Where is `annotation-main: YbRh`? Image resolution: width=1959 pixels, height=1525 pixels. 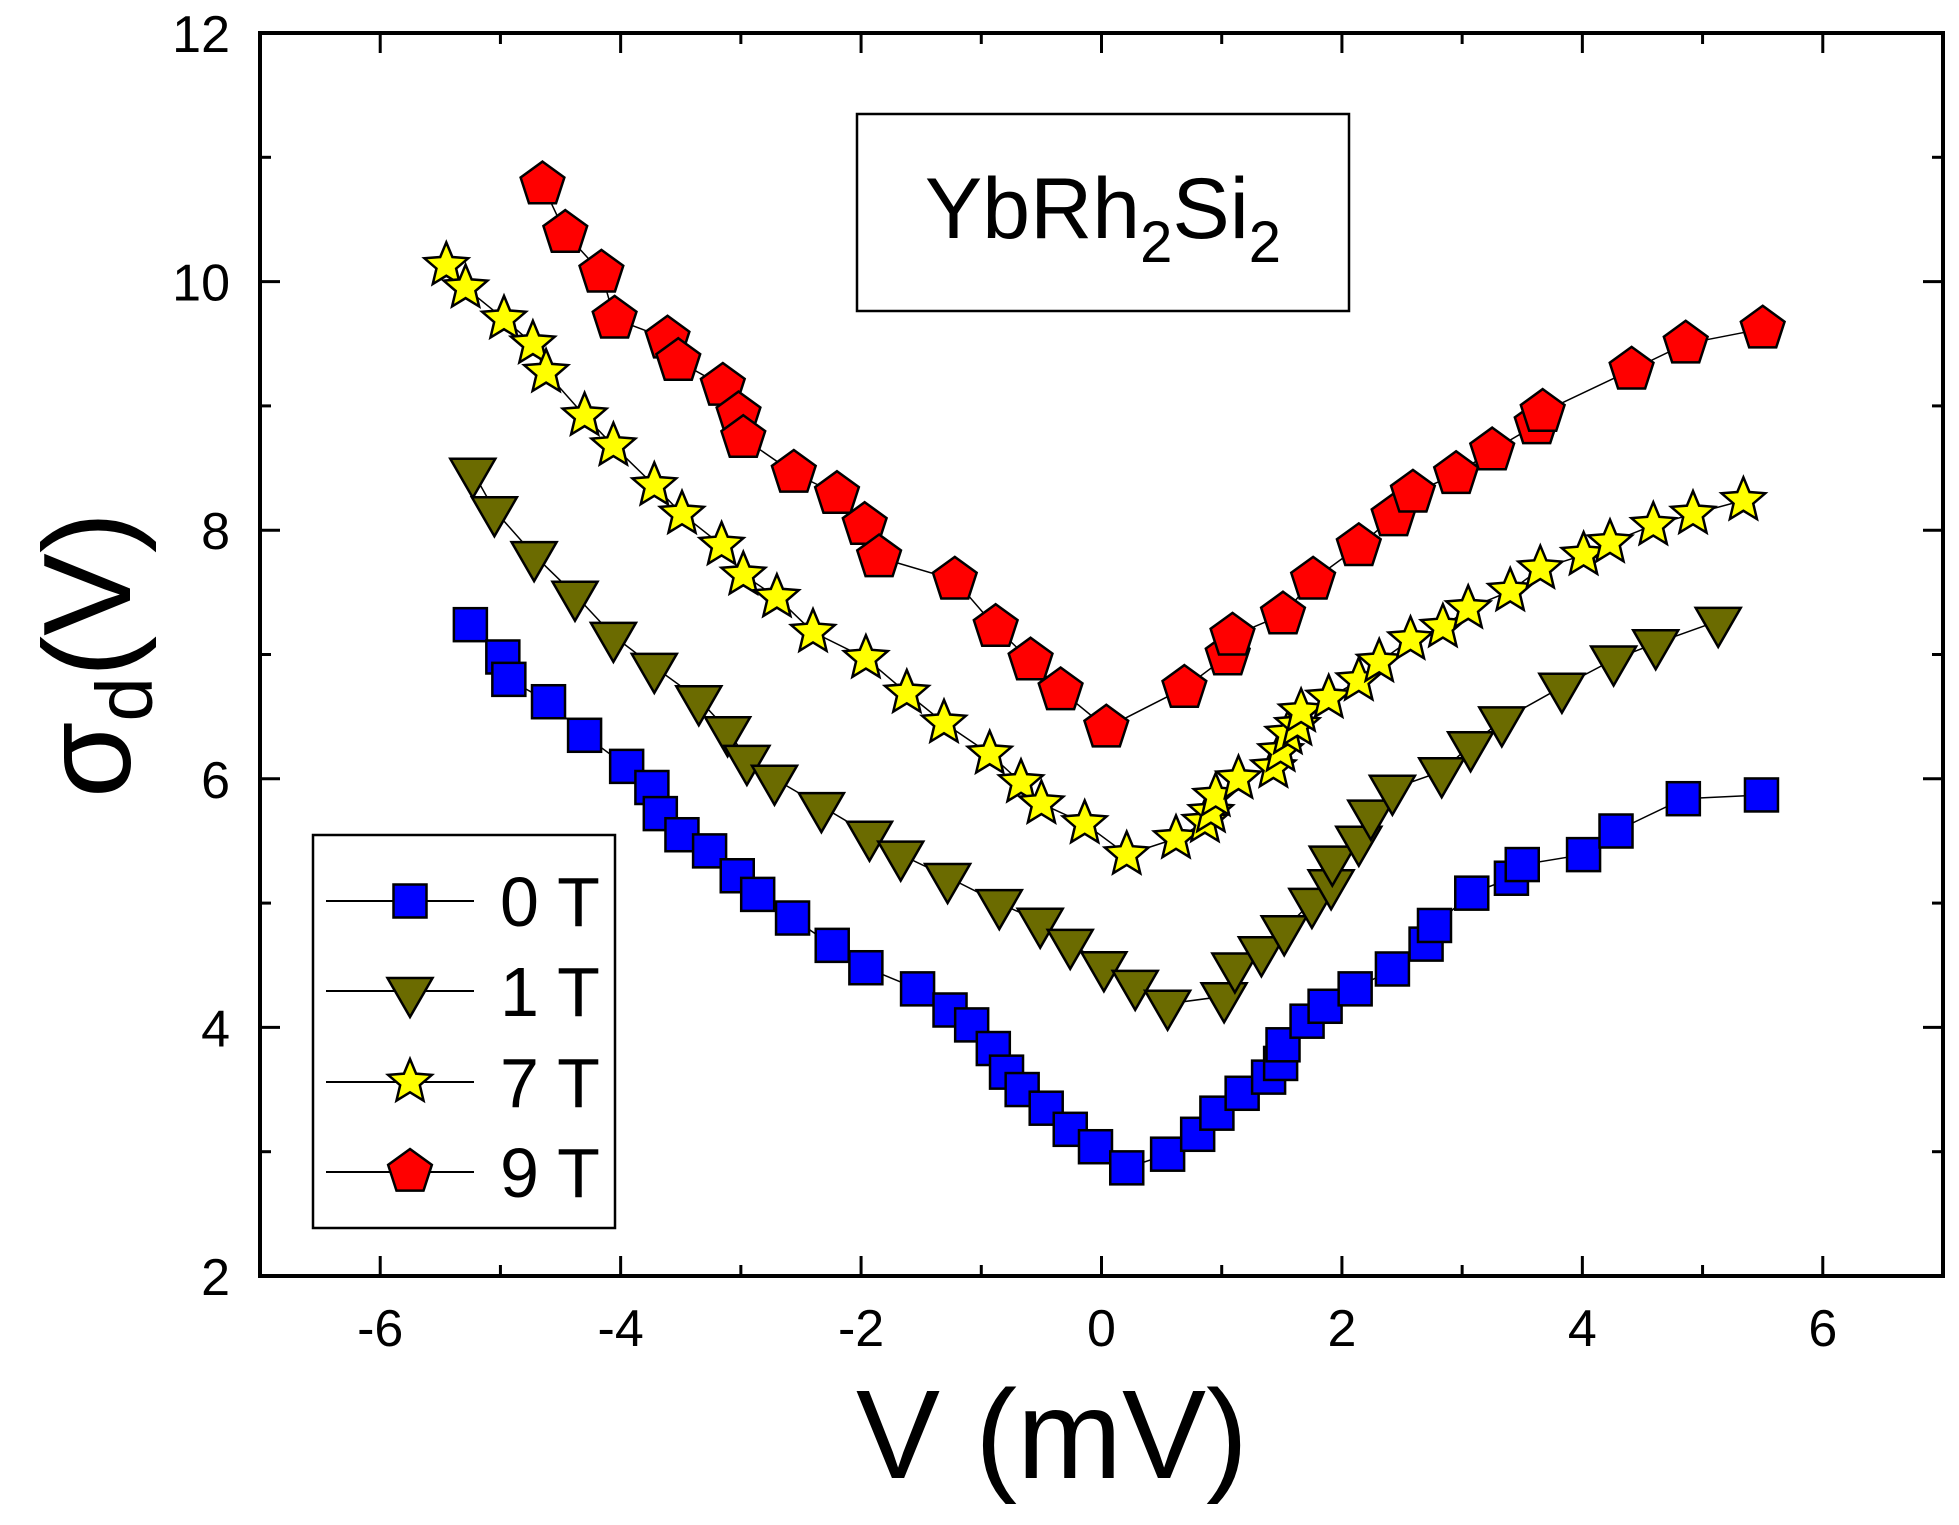 annotation-main: YbRh is located at coordinates (1032, 209).